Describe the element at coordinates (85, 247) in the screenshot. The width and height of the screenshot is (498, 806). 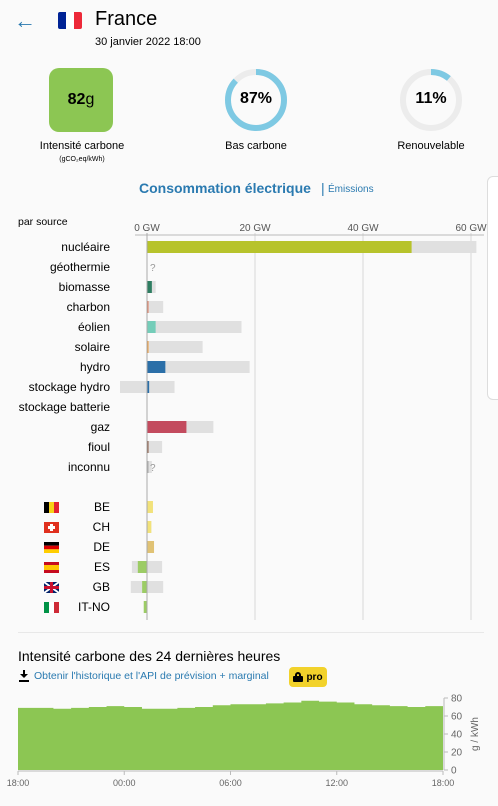
I see `source-label: nucléaire` at that location.